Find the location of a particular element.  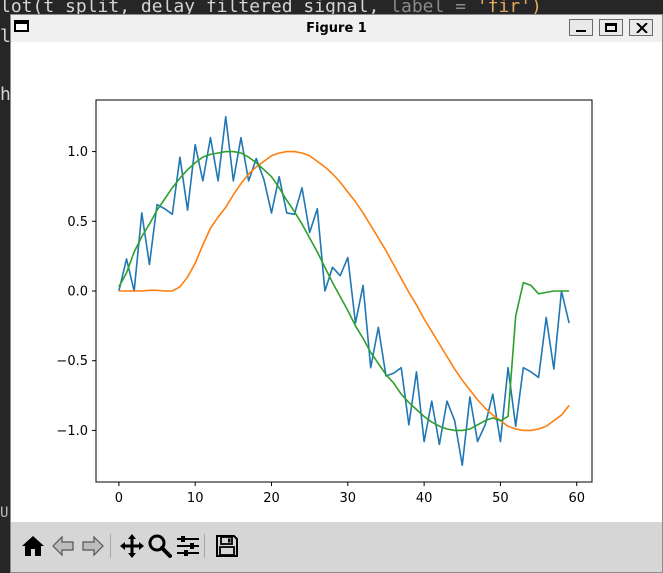

home-button is located at coordinates (32, 545).